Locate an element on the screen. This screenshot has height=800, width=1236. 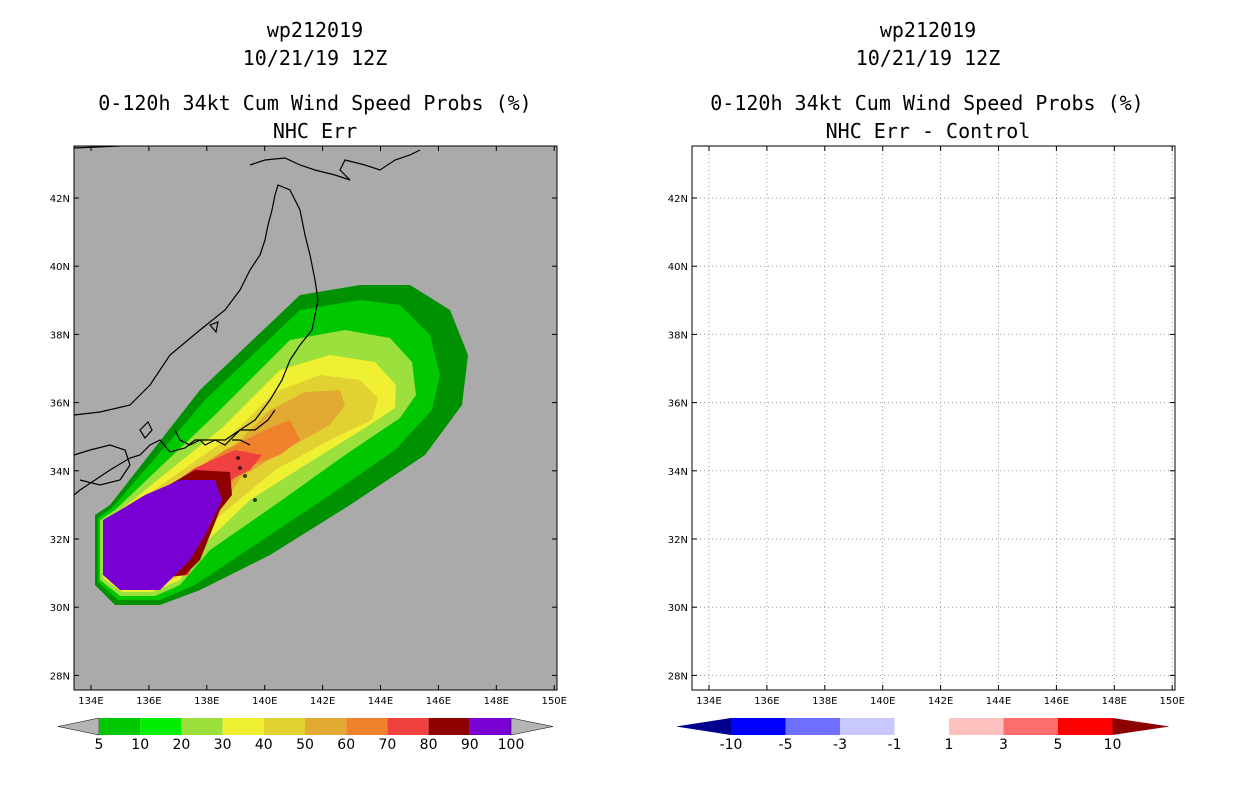
right-lon-label: 148E is located at coordinates (1114, 701).